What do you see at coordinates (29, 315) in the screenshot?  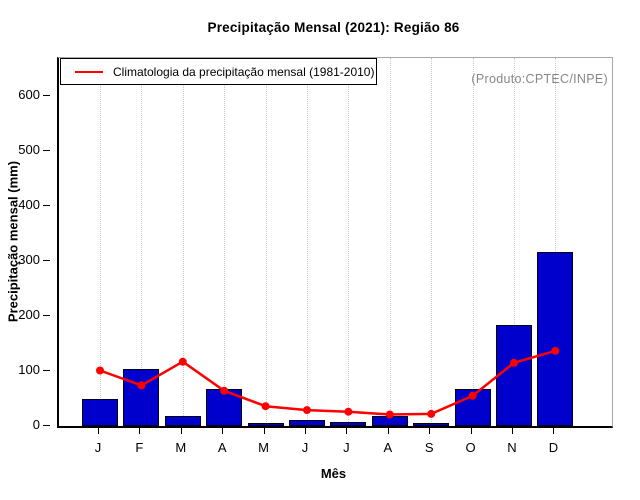 I see `y-tick-label: 200` at bounding box center [29, 315].